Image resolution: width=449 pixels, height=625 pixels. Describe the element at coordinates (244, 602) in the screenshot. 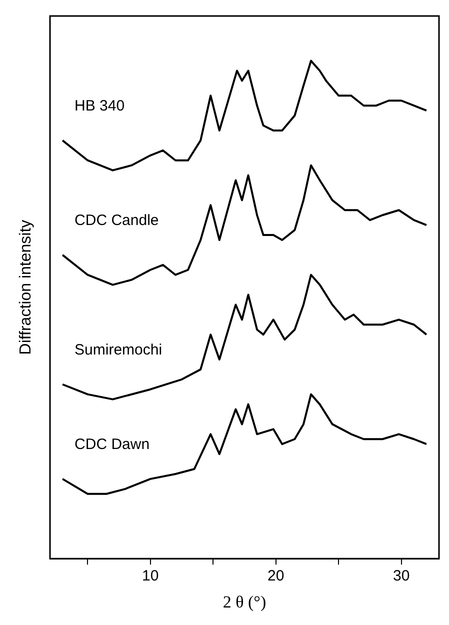

I see `x-axis-title: 2 θ (°)` at that location.